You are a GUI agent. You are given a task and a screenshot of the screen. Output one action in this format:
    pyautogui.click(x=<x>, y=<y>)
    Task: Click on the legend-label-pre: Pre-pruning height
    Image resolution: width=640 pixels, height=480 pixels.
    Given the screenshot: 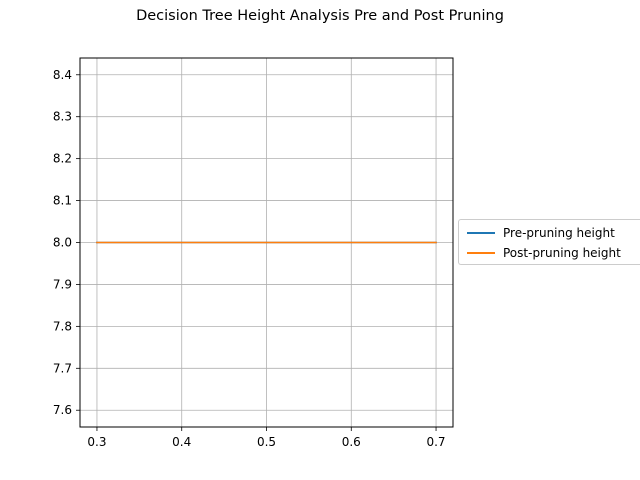 What is the action you would take?
    pyautogui.click(x=559, y=233)
    